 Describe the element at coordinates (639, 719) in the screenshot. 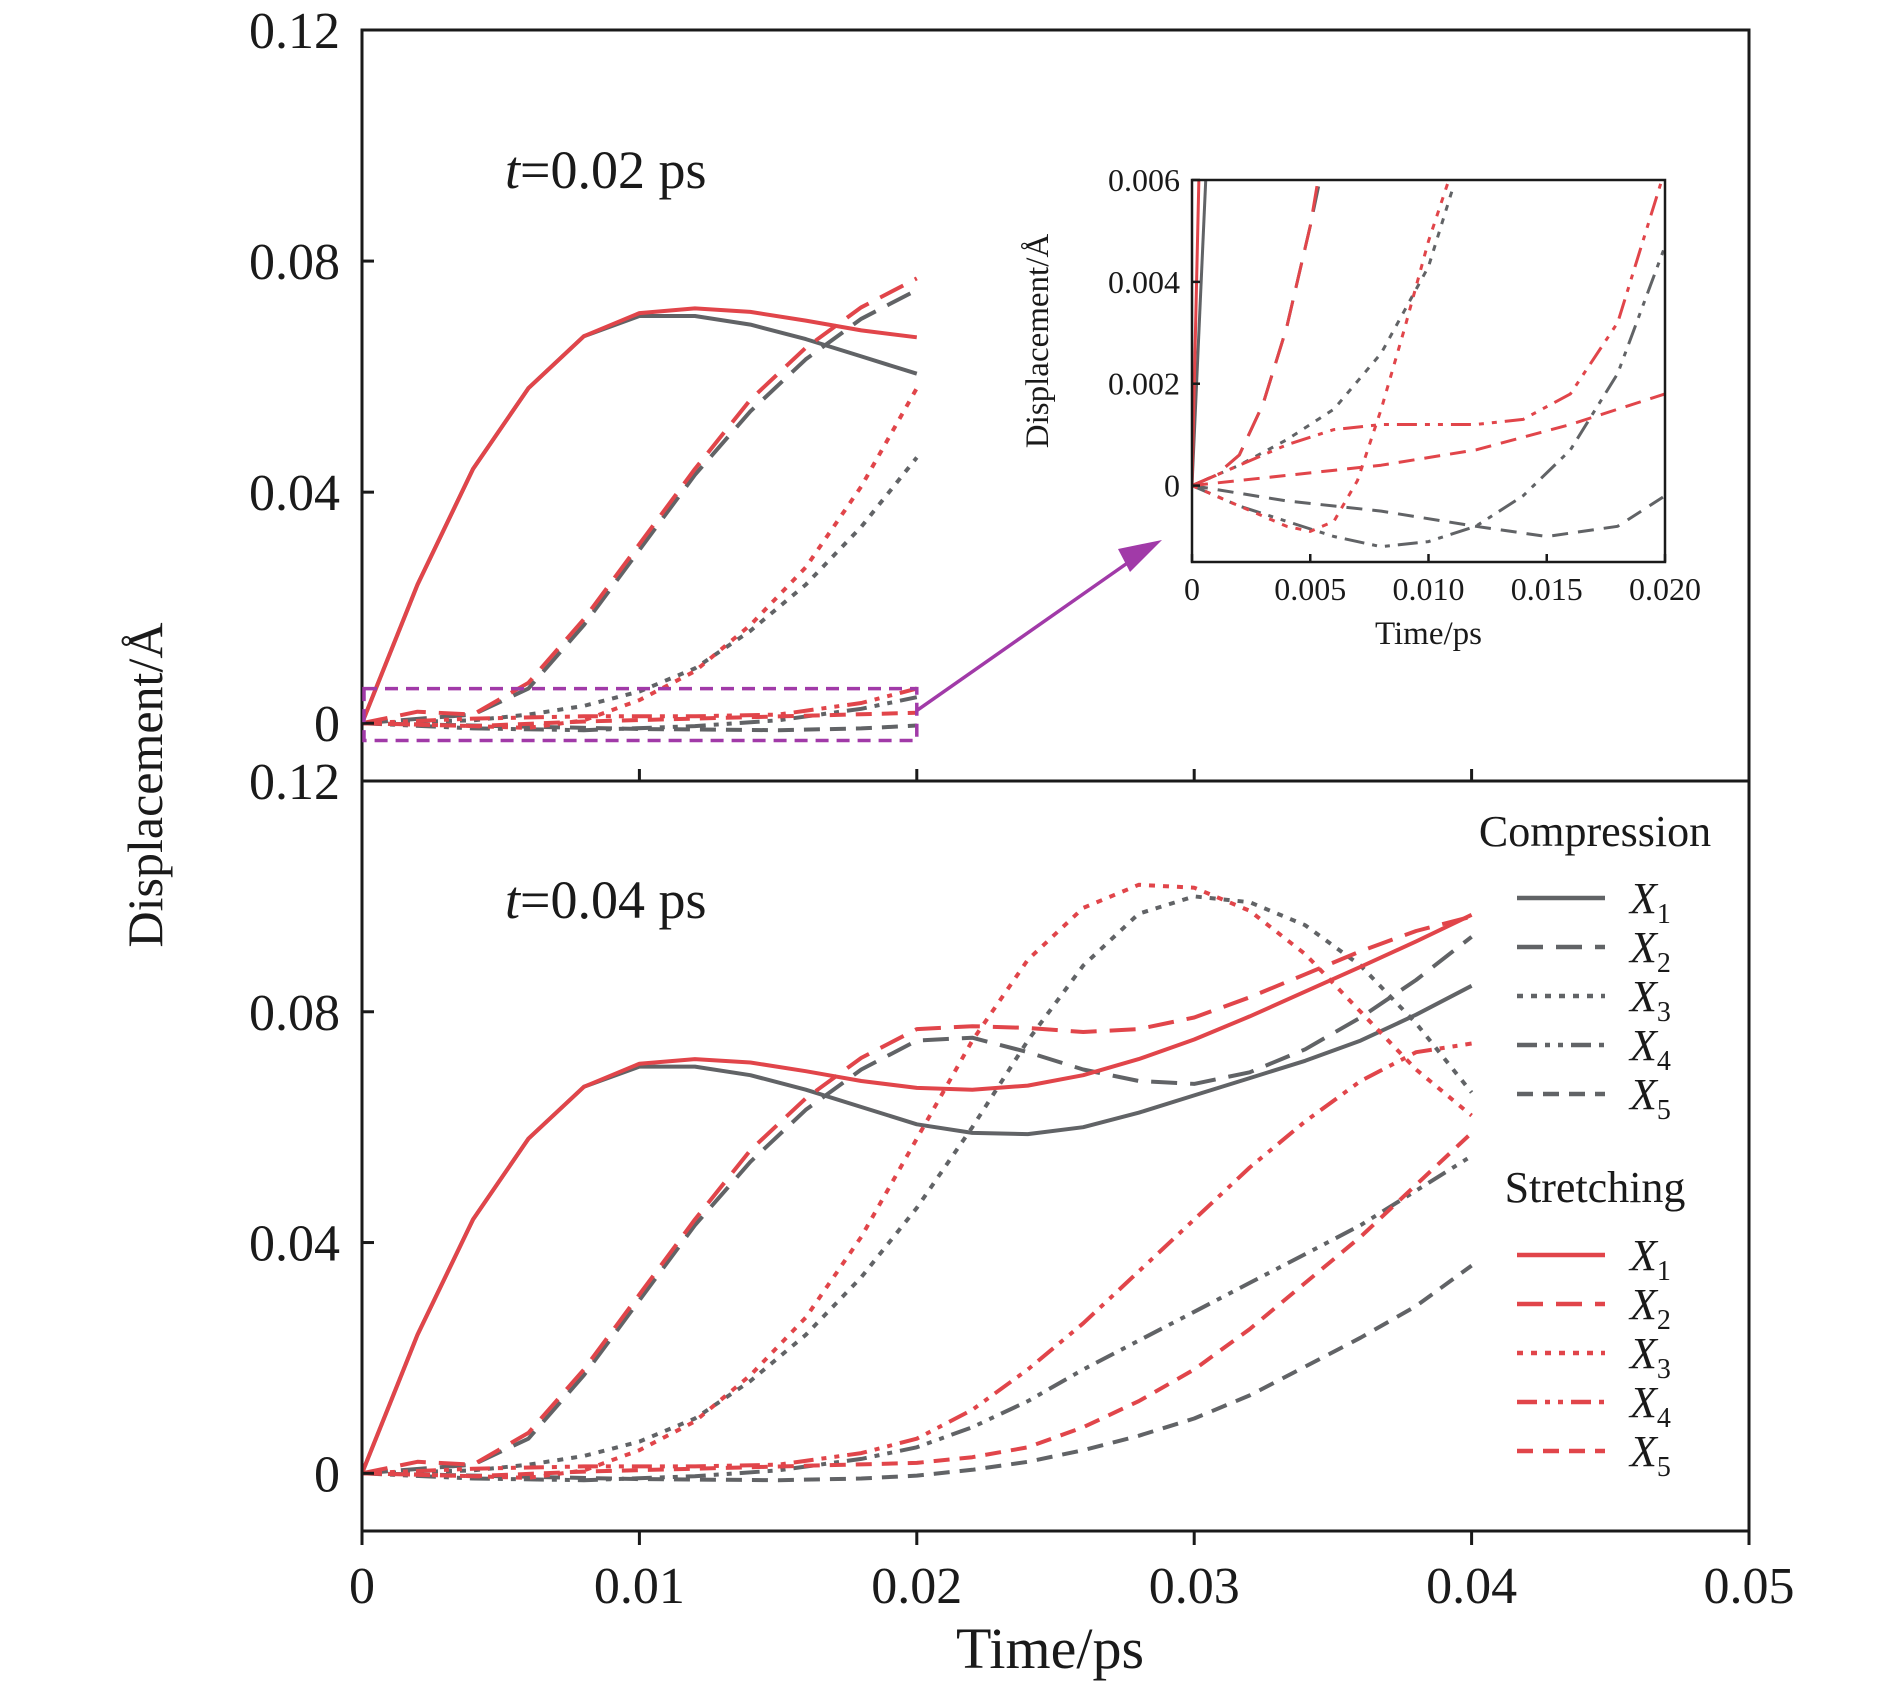

I see `top-series-stretching-x5` at that location.